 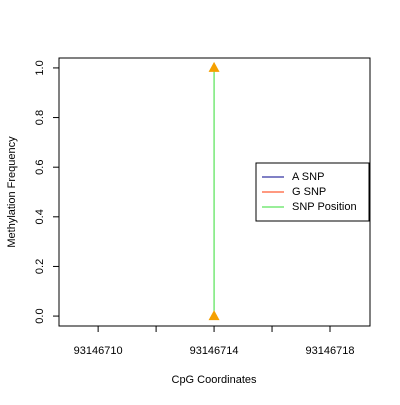 What do you see at coordinates (98, 351) in the screenshot?
I see `x-tick-label: 93146710` at bounding box center [98, 351].